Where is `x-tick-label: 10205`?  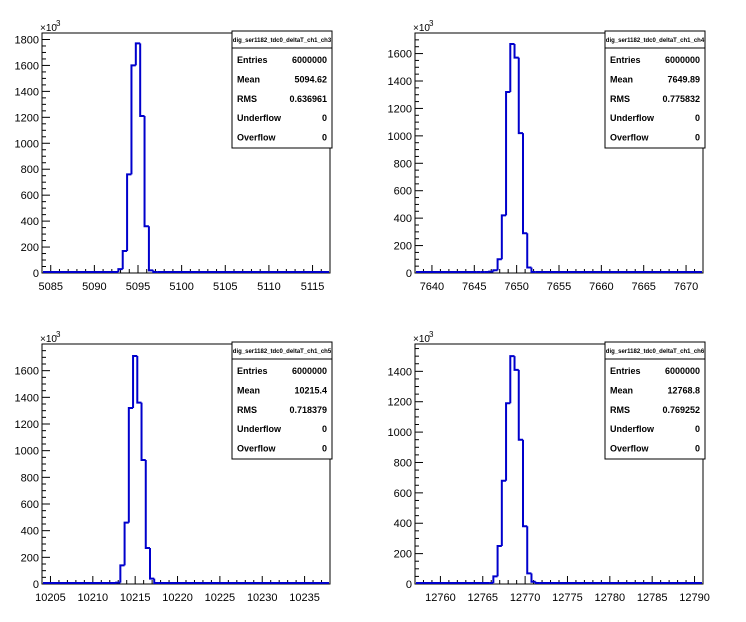 x-tick-label: 10205 is located at coordinates (50, 598).